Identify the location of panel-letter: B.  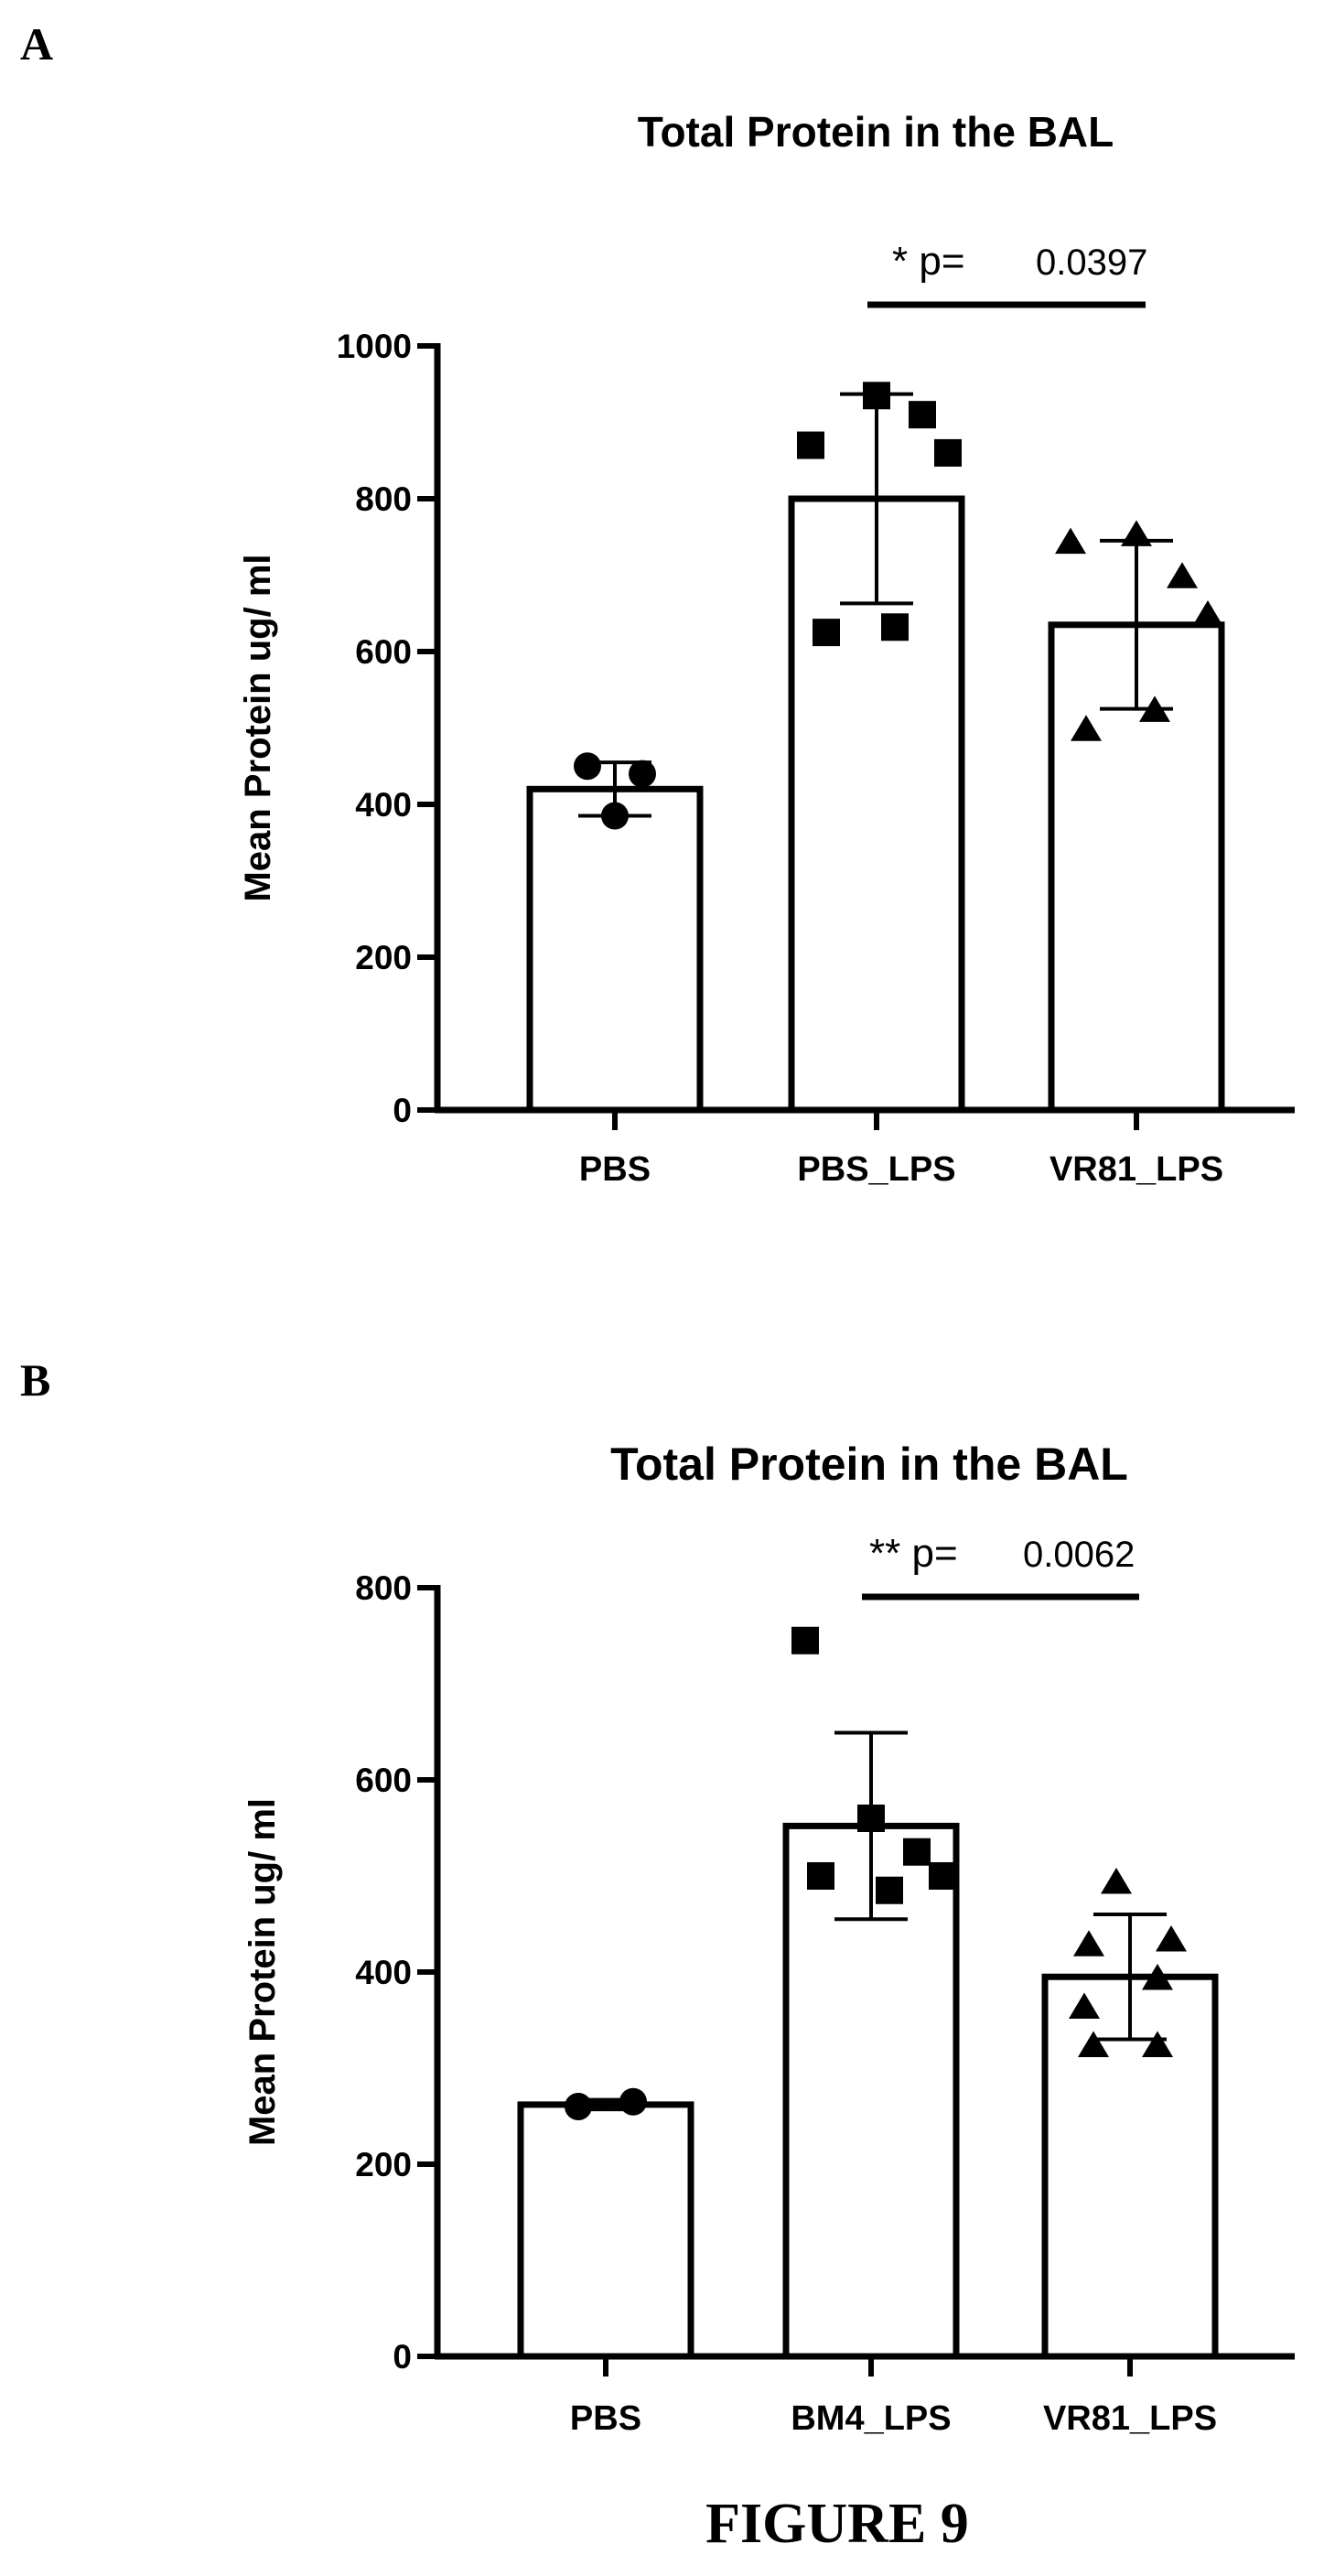
(35, 1380).